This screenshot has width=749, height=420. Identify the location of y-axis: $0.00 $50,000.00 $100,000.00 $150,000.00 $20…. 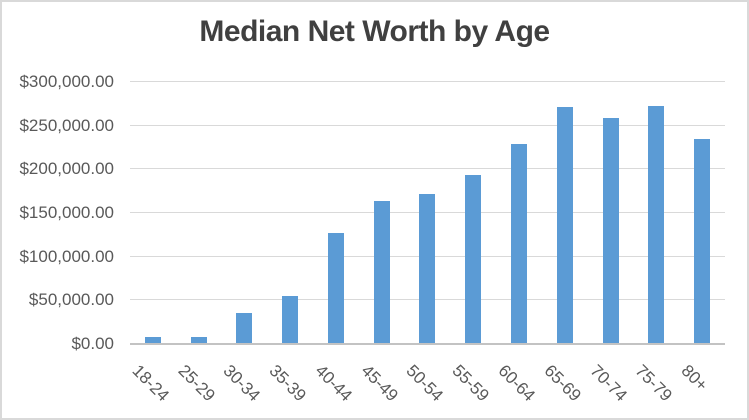
(58, 212).